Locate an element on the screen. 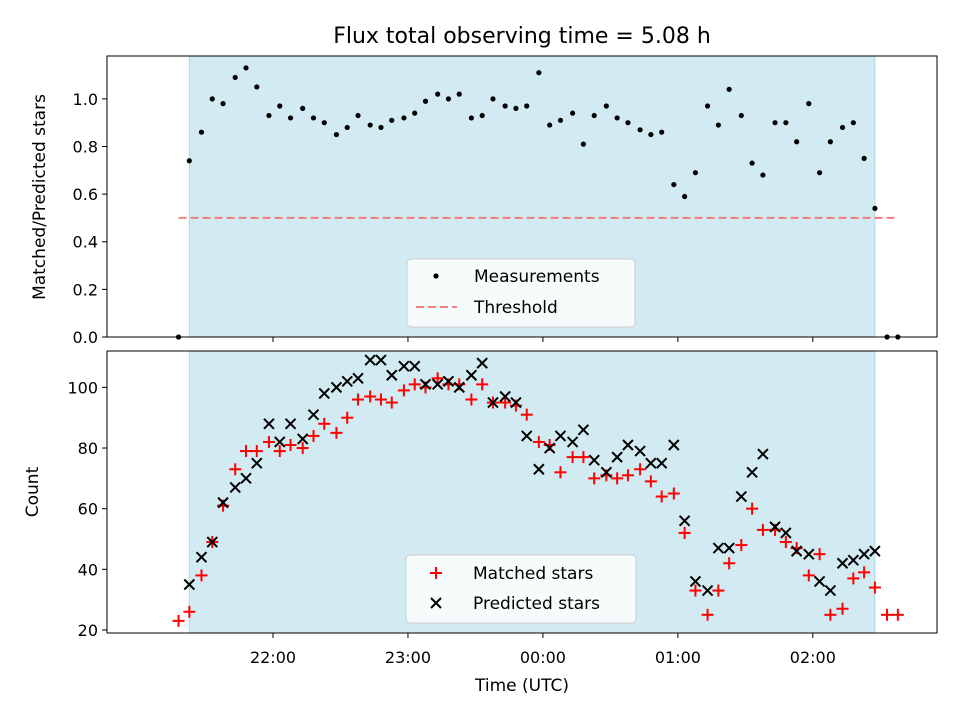 This screenshot has width=960, height=720. bottom-legend-box is located at coordinates (521, 589).